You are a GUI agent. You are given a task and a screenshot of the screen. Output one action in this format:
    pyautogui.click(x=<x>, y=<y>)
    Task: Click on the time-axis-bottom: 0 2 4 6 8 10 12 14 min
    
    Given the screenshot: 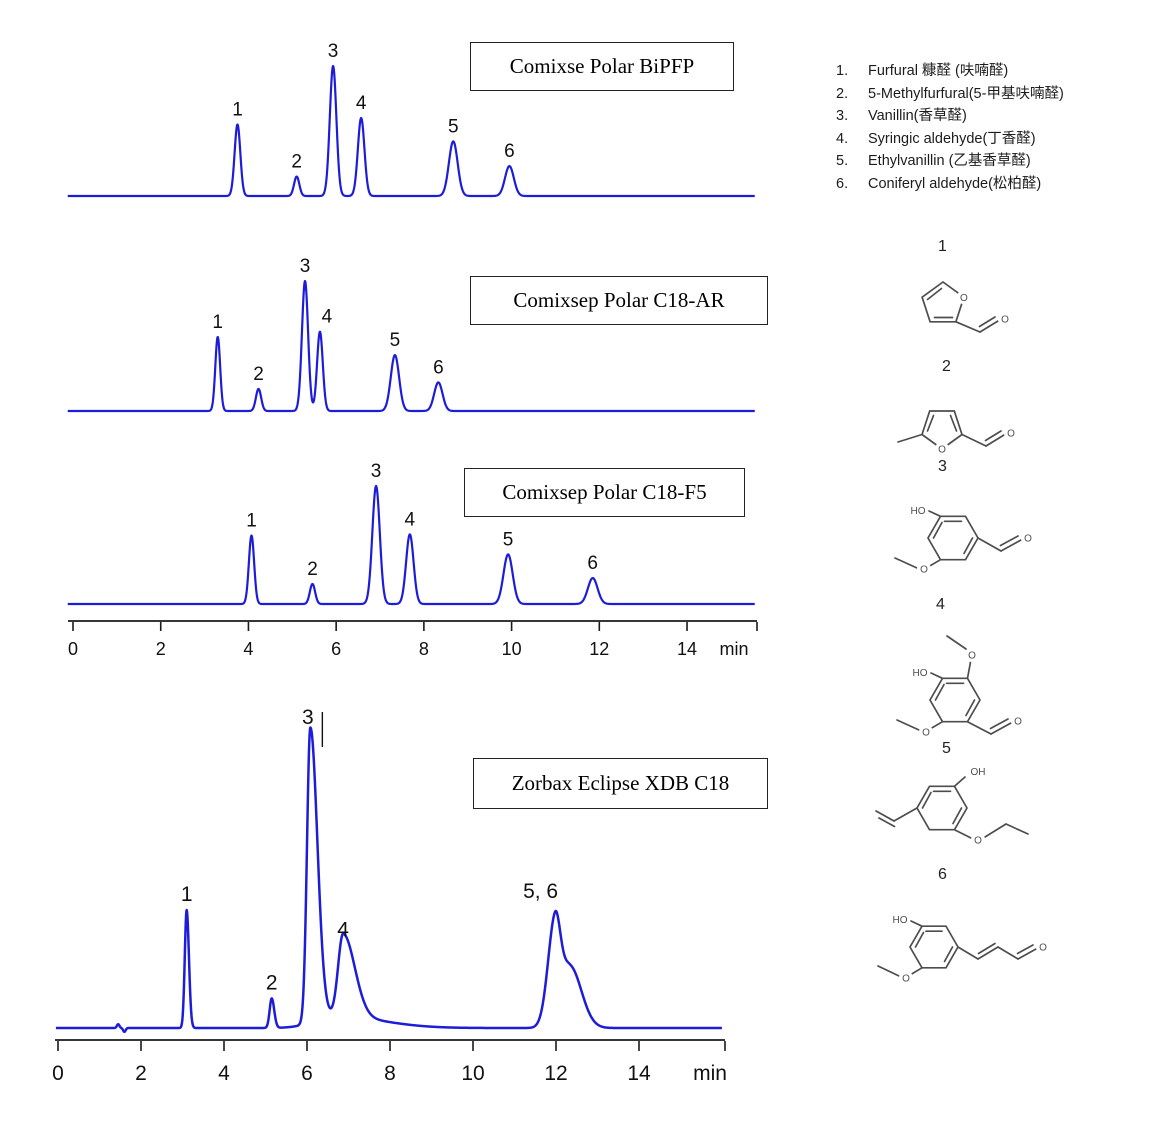 What is the action you would take?
    pyautogui.click(x=405, y=1065)
    